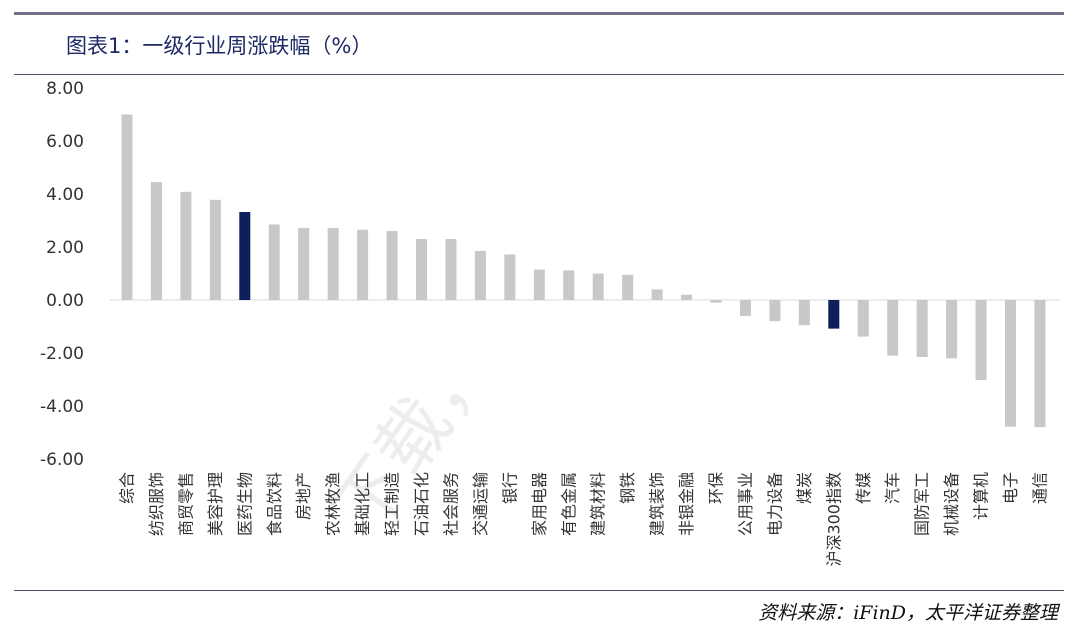  What do you see at coordinates (774, 504) in the screenshot?
I see `x-tick-label: 电力设备` at bounding box center [774, 504].